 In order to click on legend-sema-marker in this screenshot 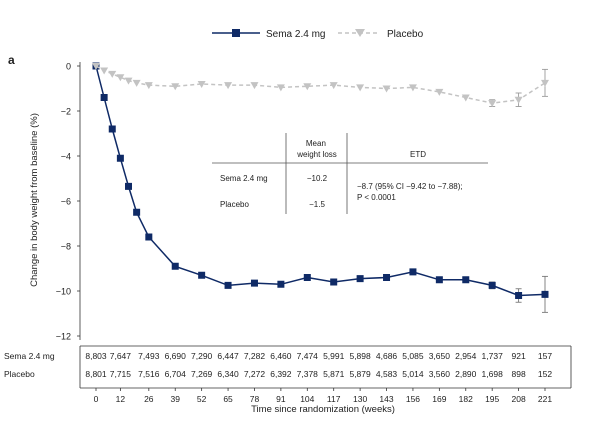, I will do `click(236, 33)`.